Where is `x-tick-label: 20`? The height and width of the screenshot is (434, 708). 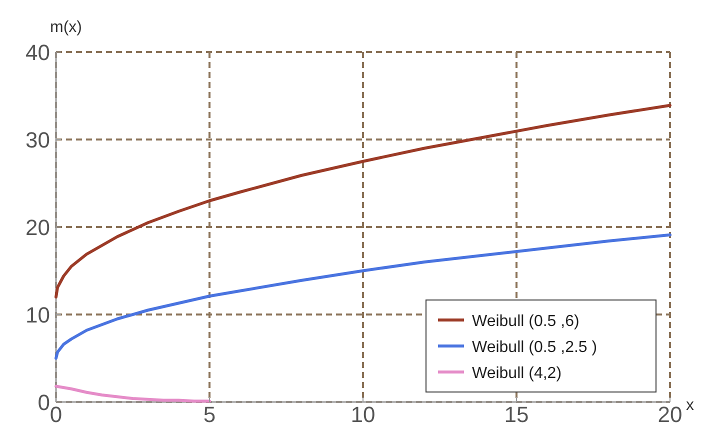 x-tick-label: 20 is located at coordinates (670, 414).